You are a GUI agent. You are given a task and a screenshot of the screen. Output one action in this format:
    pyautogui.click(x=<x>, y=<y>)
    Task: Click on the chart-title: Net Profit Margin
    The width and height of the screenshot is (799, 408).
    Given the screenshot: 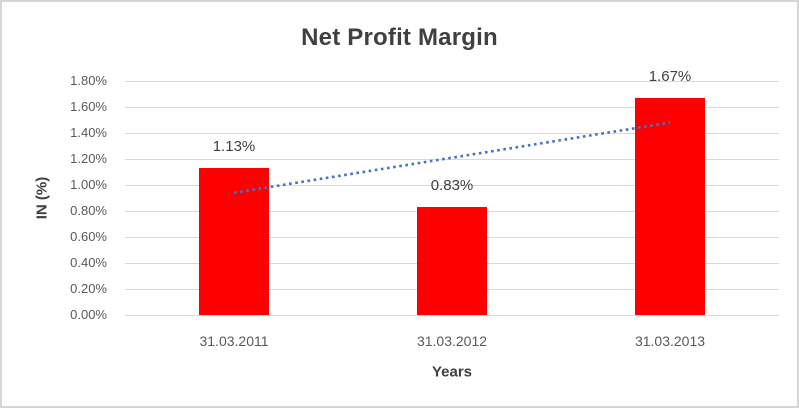 What is the action you would take?
    pyautogui.click(x=399, y=37)
    